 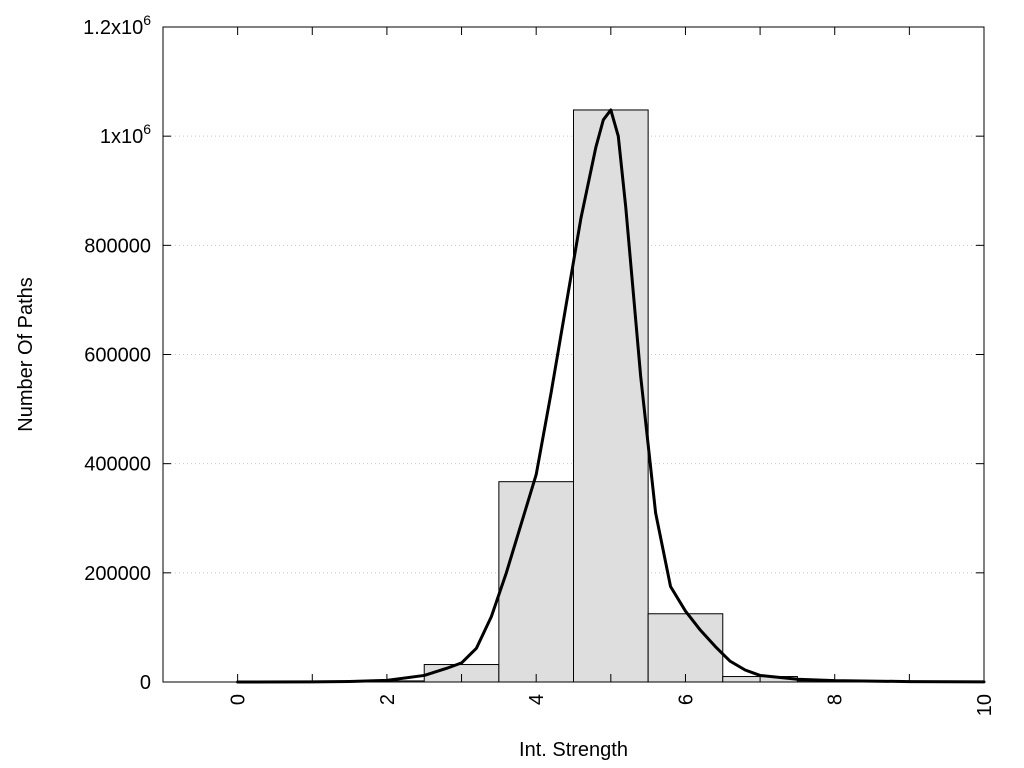 I want to click on y-tick-label: 800000, so click(x=117, y=246).